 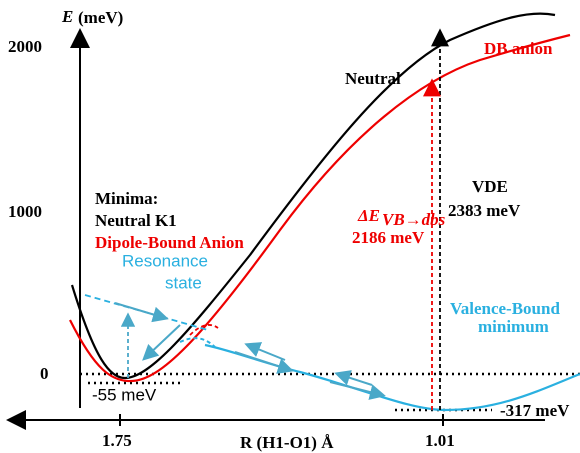 I want to click on y-tick-label: 1000, so click(x=25, y=211).